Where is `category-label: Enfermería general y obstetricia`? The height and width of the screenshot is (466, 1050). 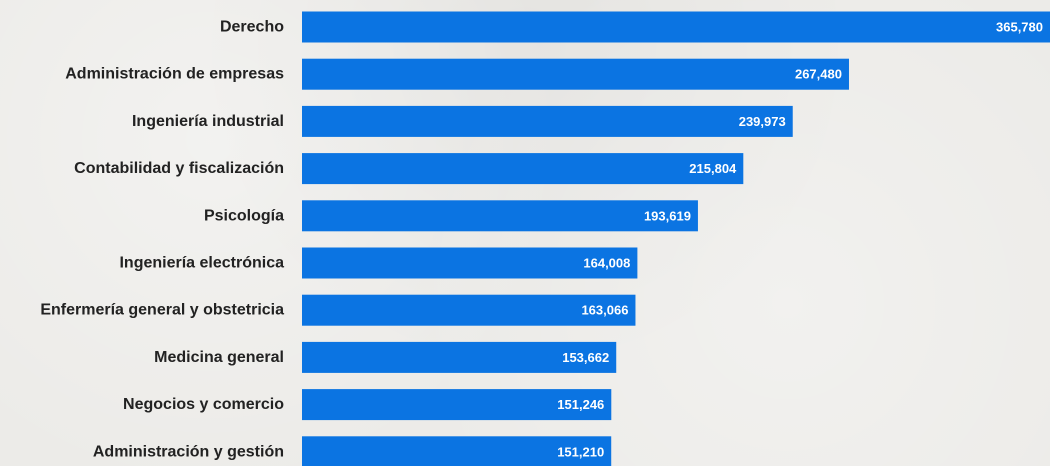
category-label: Enfermería general y obstetricia is located at coordinates (162, 310).